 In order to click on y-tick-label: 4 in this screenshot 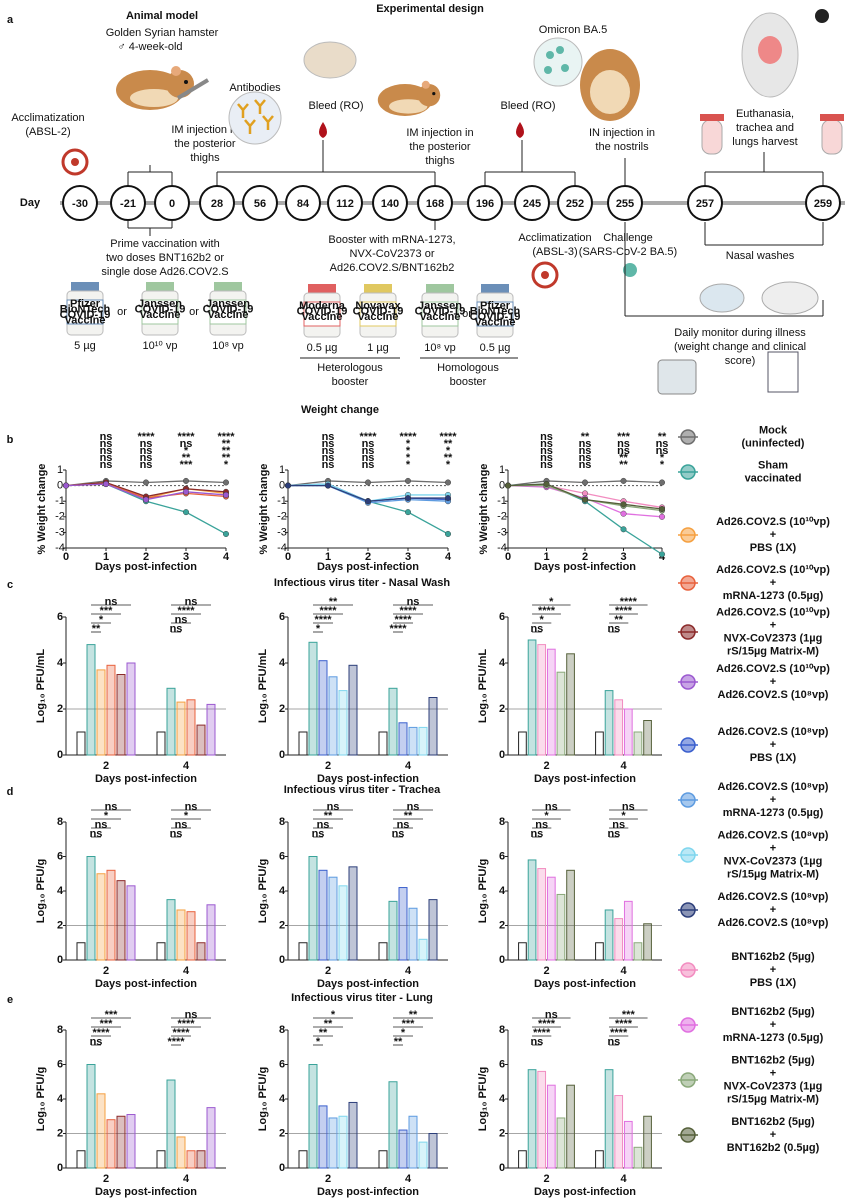, I will do `click(502, 891)`.